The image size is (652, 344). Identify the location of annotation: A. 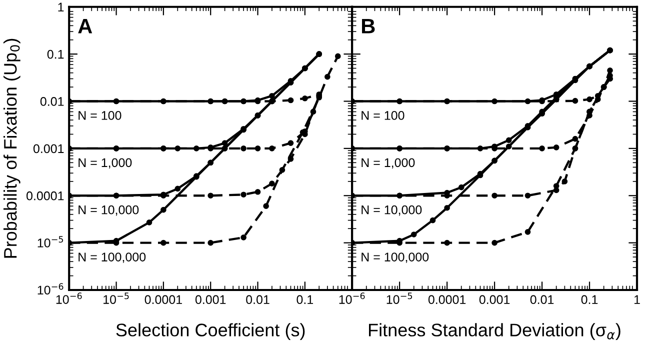
(85, 26).